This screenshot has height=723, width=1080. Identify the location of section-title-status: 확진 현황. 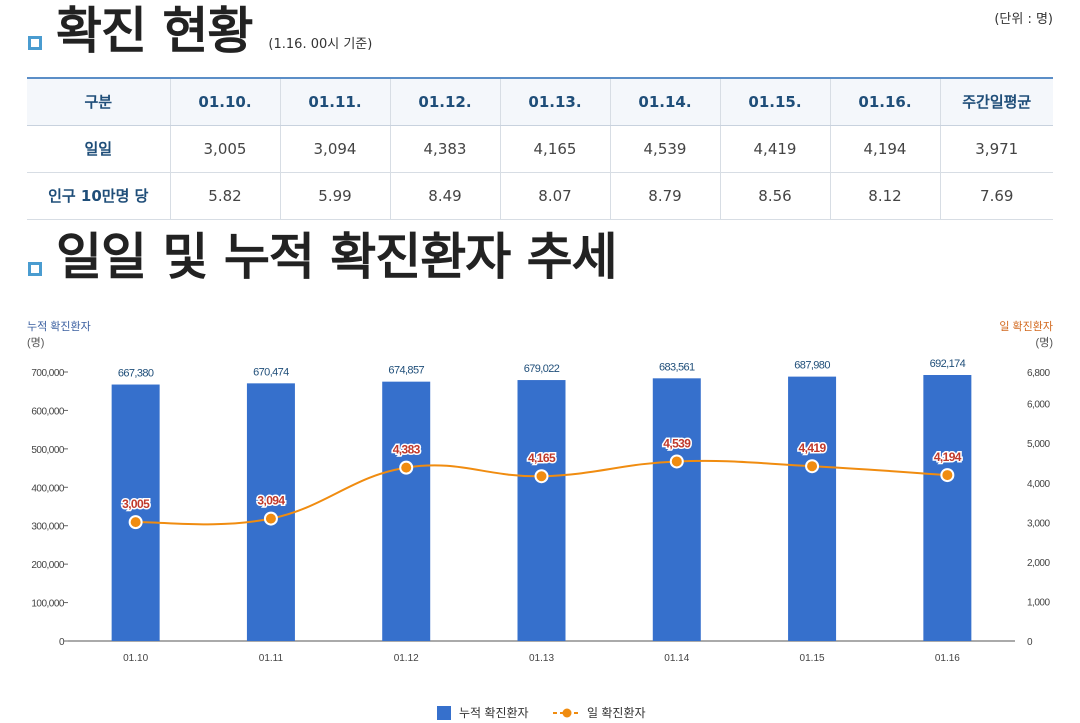
(154, 31).